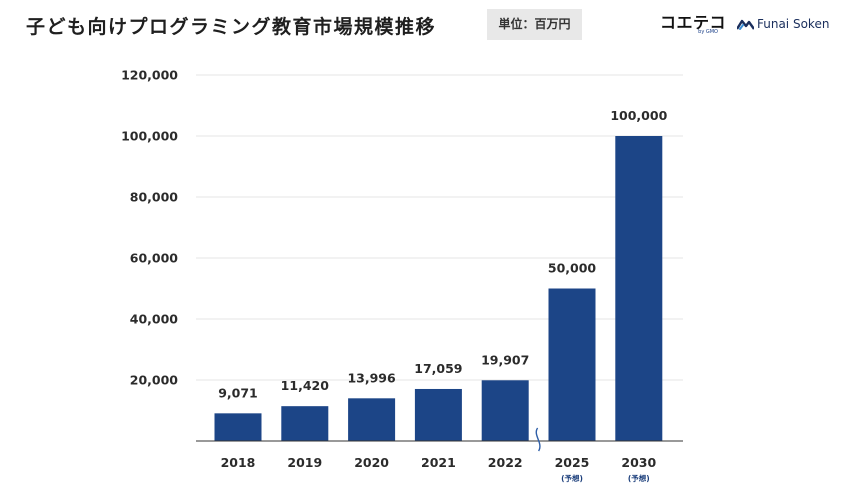 The image size is (846, 500). What do you see at coordinates (154, 258) in the screenshot?
I see `y-tick-label: 60,000` at bounding box center [154, 258].